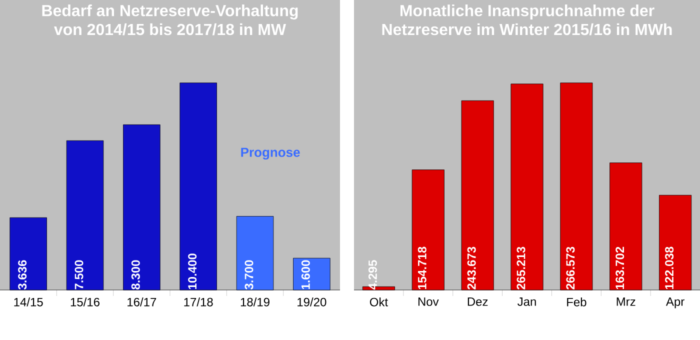  Describe the element at coordinates (142, 302) in the screenshot. I see `x-tick-label: 16/17` at that location.